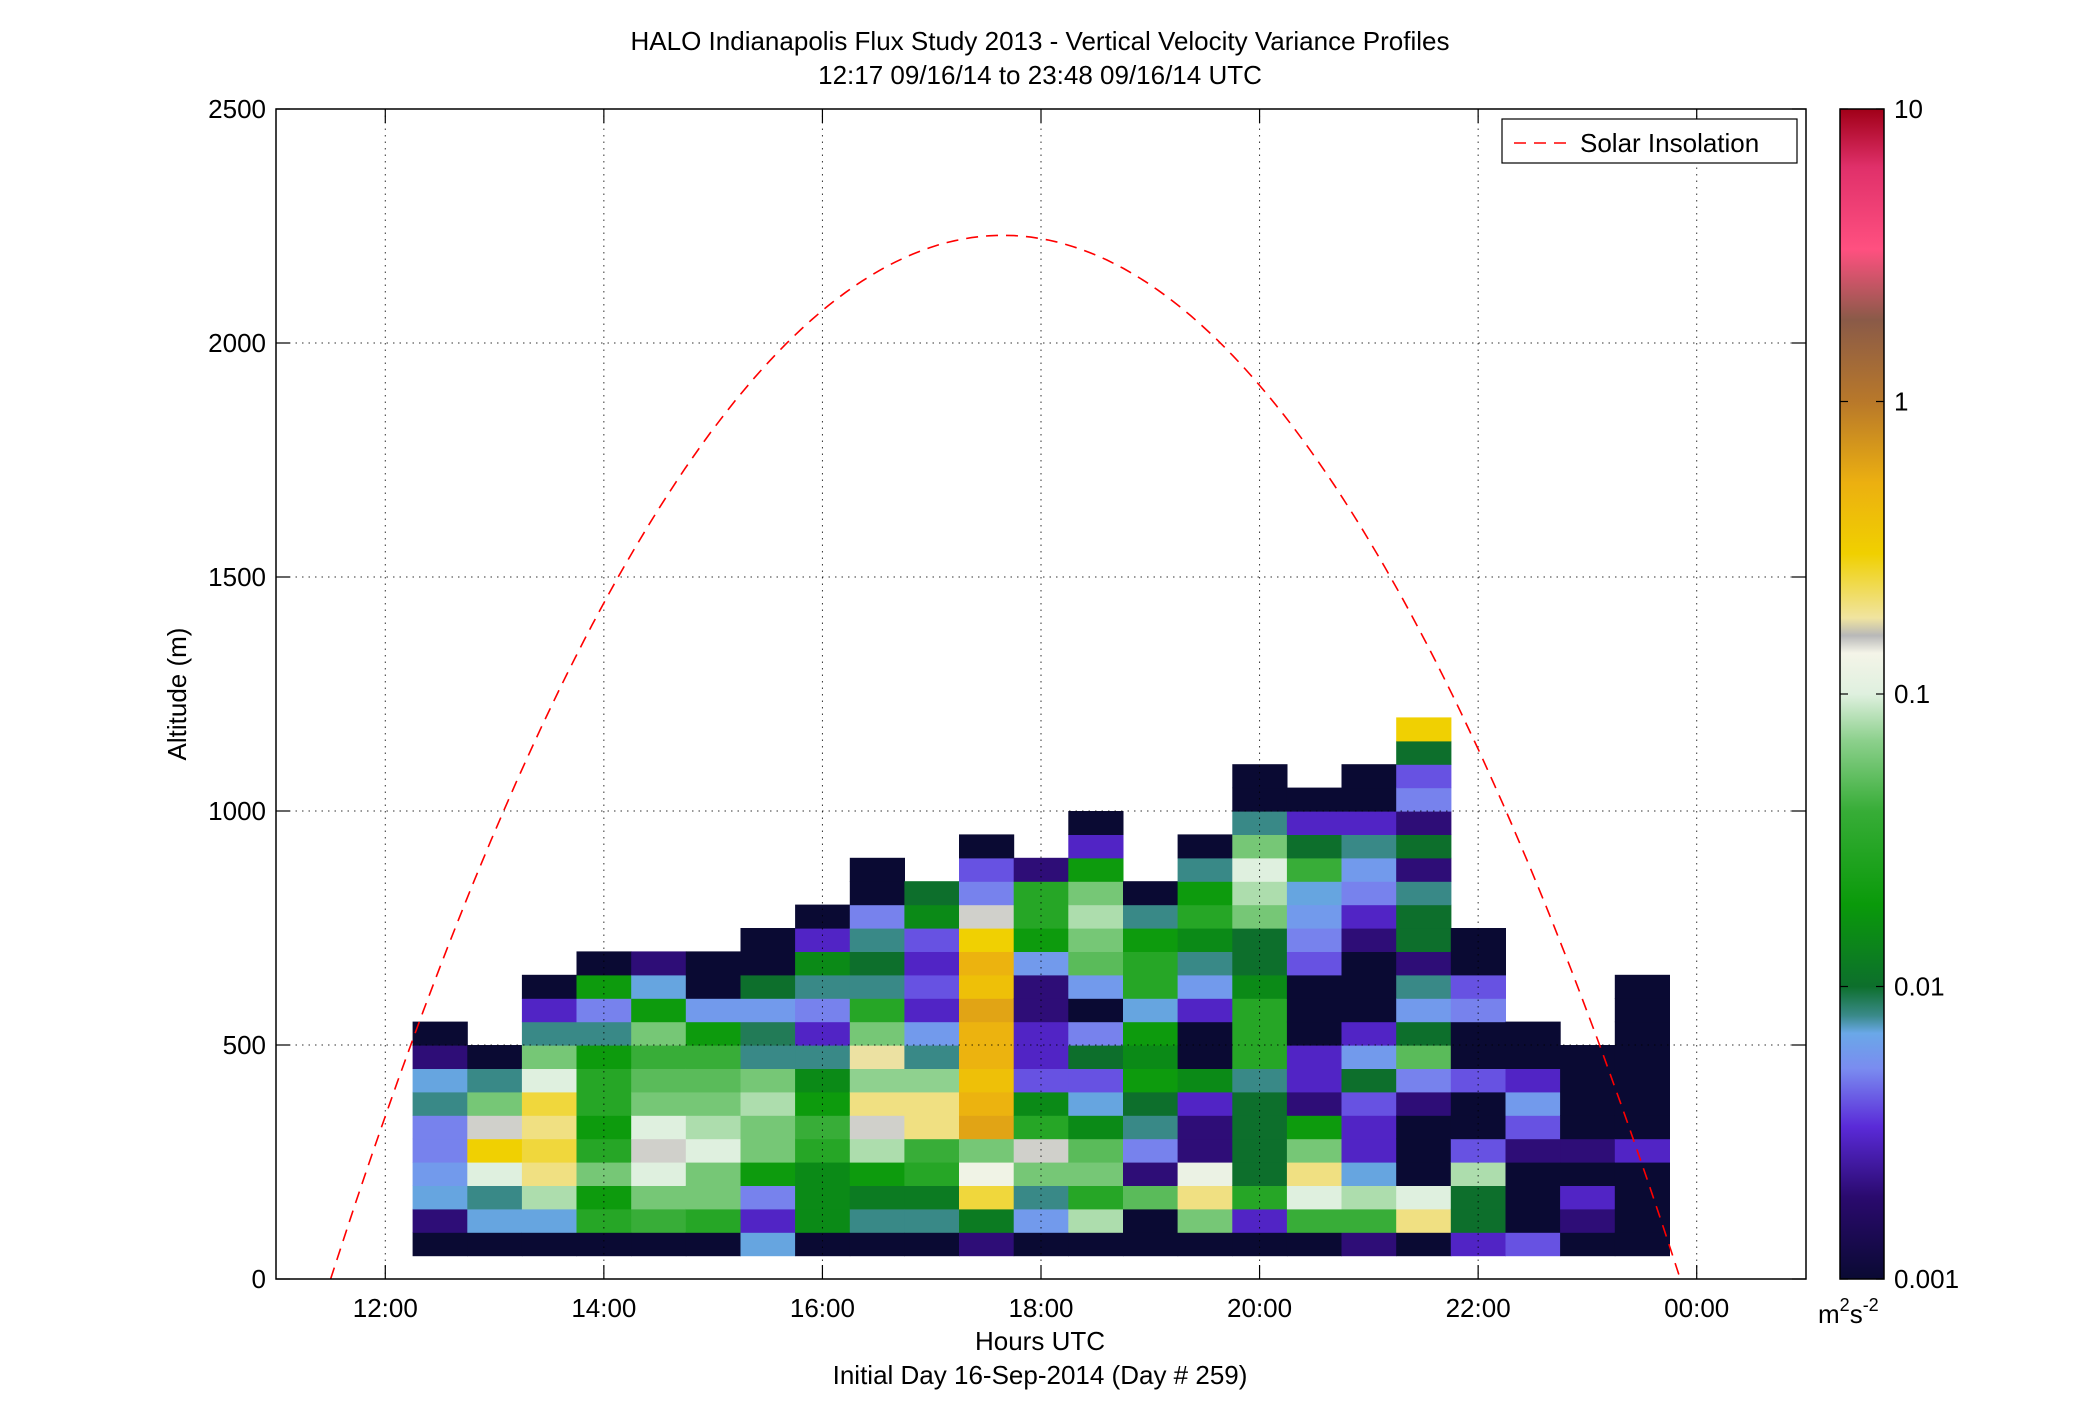 The height and width of the screenshot is (1425, 2098). I want to click on colorbar-ticks: 0.001 0.01 0.1 1 10, so click(1899, 694).